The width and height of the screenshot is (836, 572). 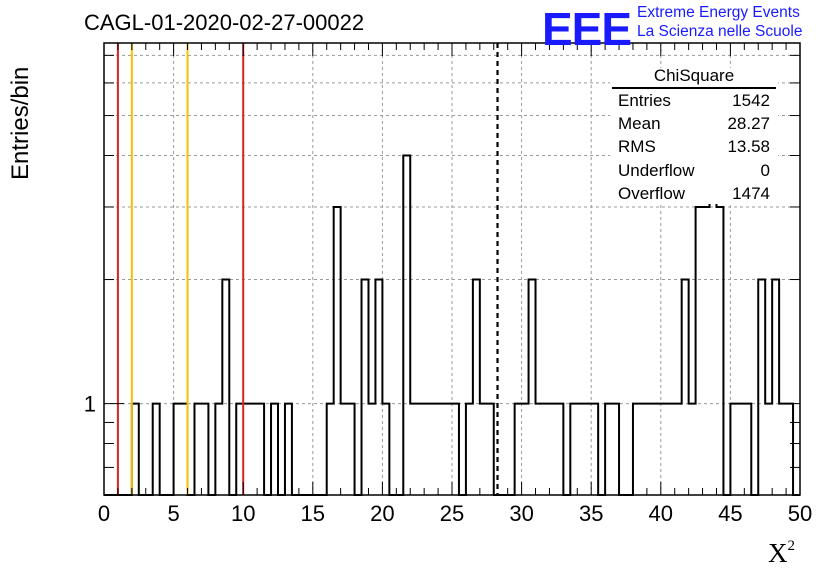 I want to click on x-axis-label-text: X, so click(x=778, y=553).